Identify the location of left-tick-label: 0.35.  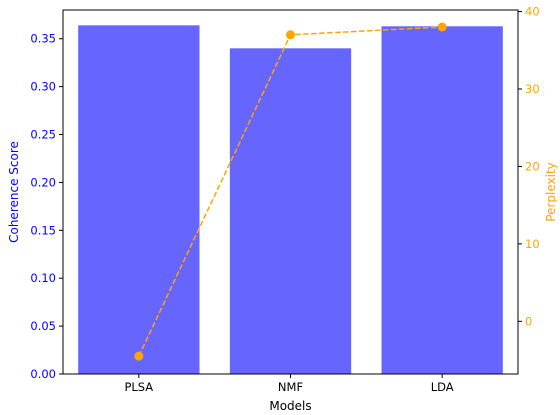
(43, 39).